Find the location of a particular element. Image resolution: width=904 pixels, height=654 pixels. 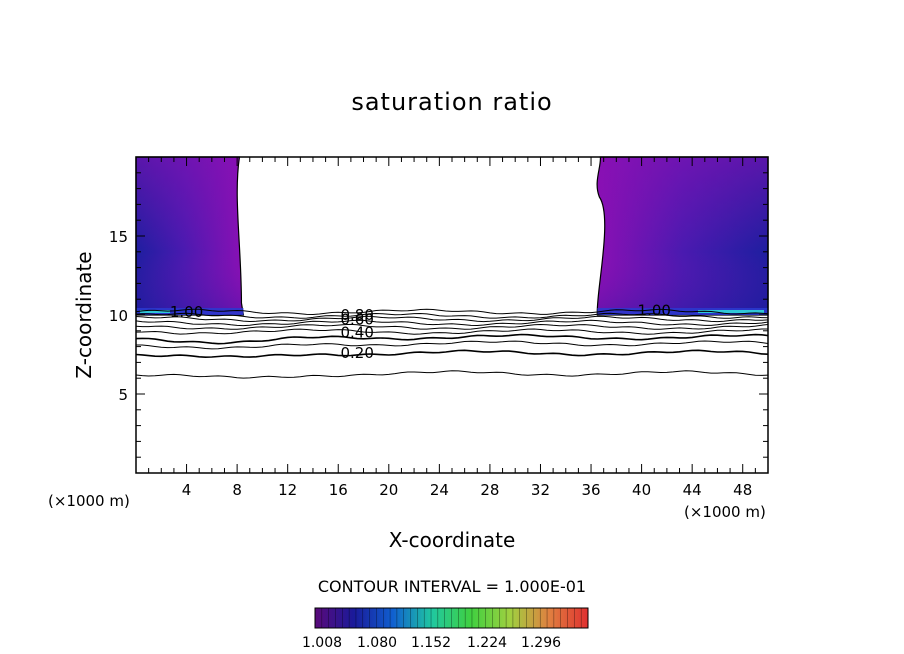

colorbar-tick-label: 1.152 is located at coordinates (431, 643).